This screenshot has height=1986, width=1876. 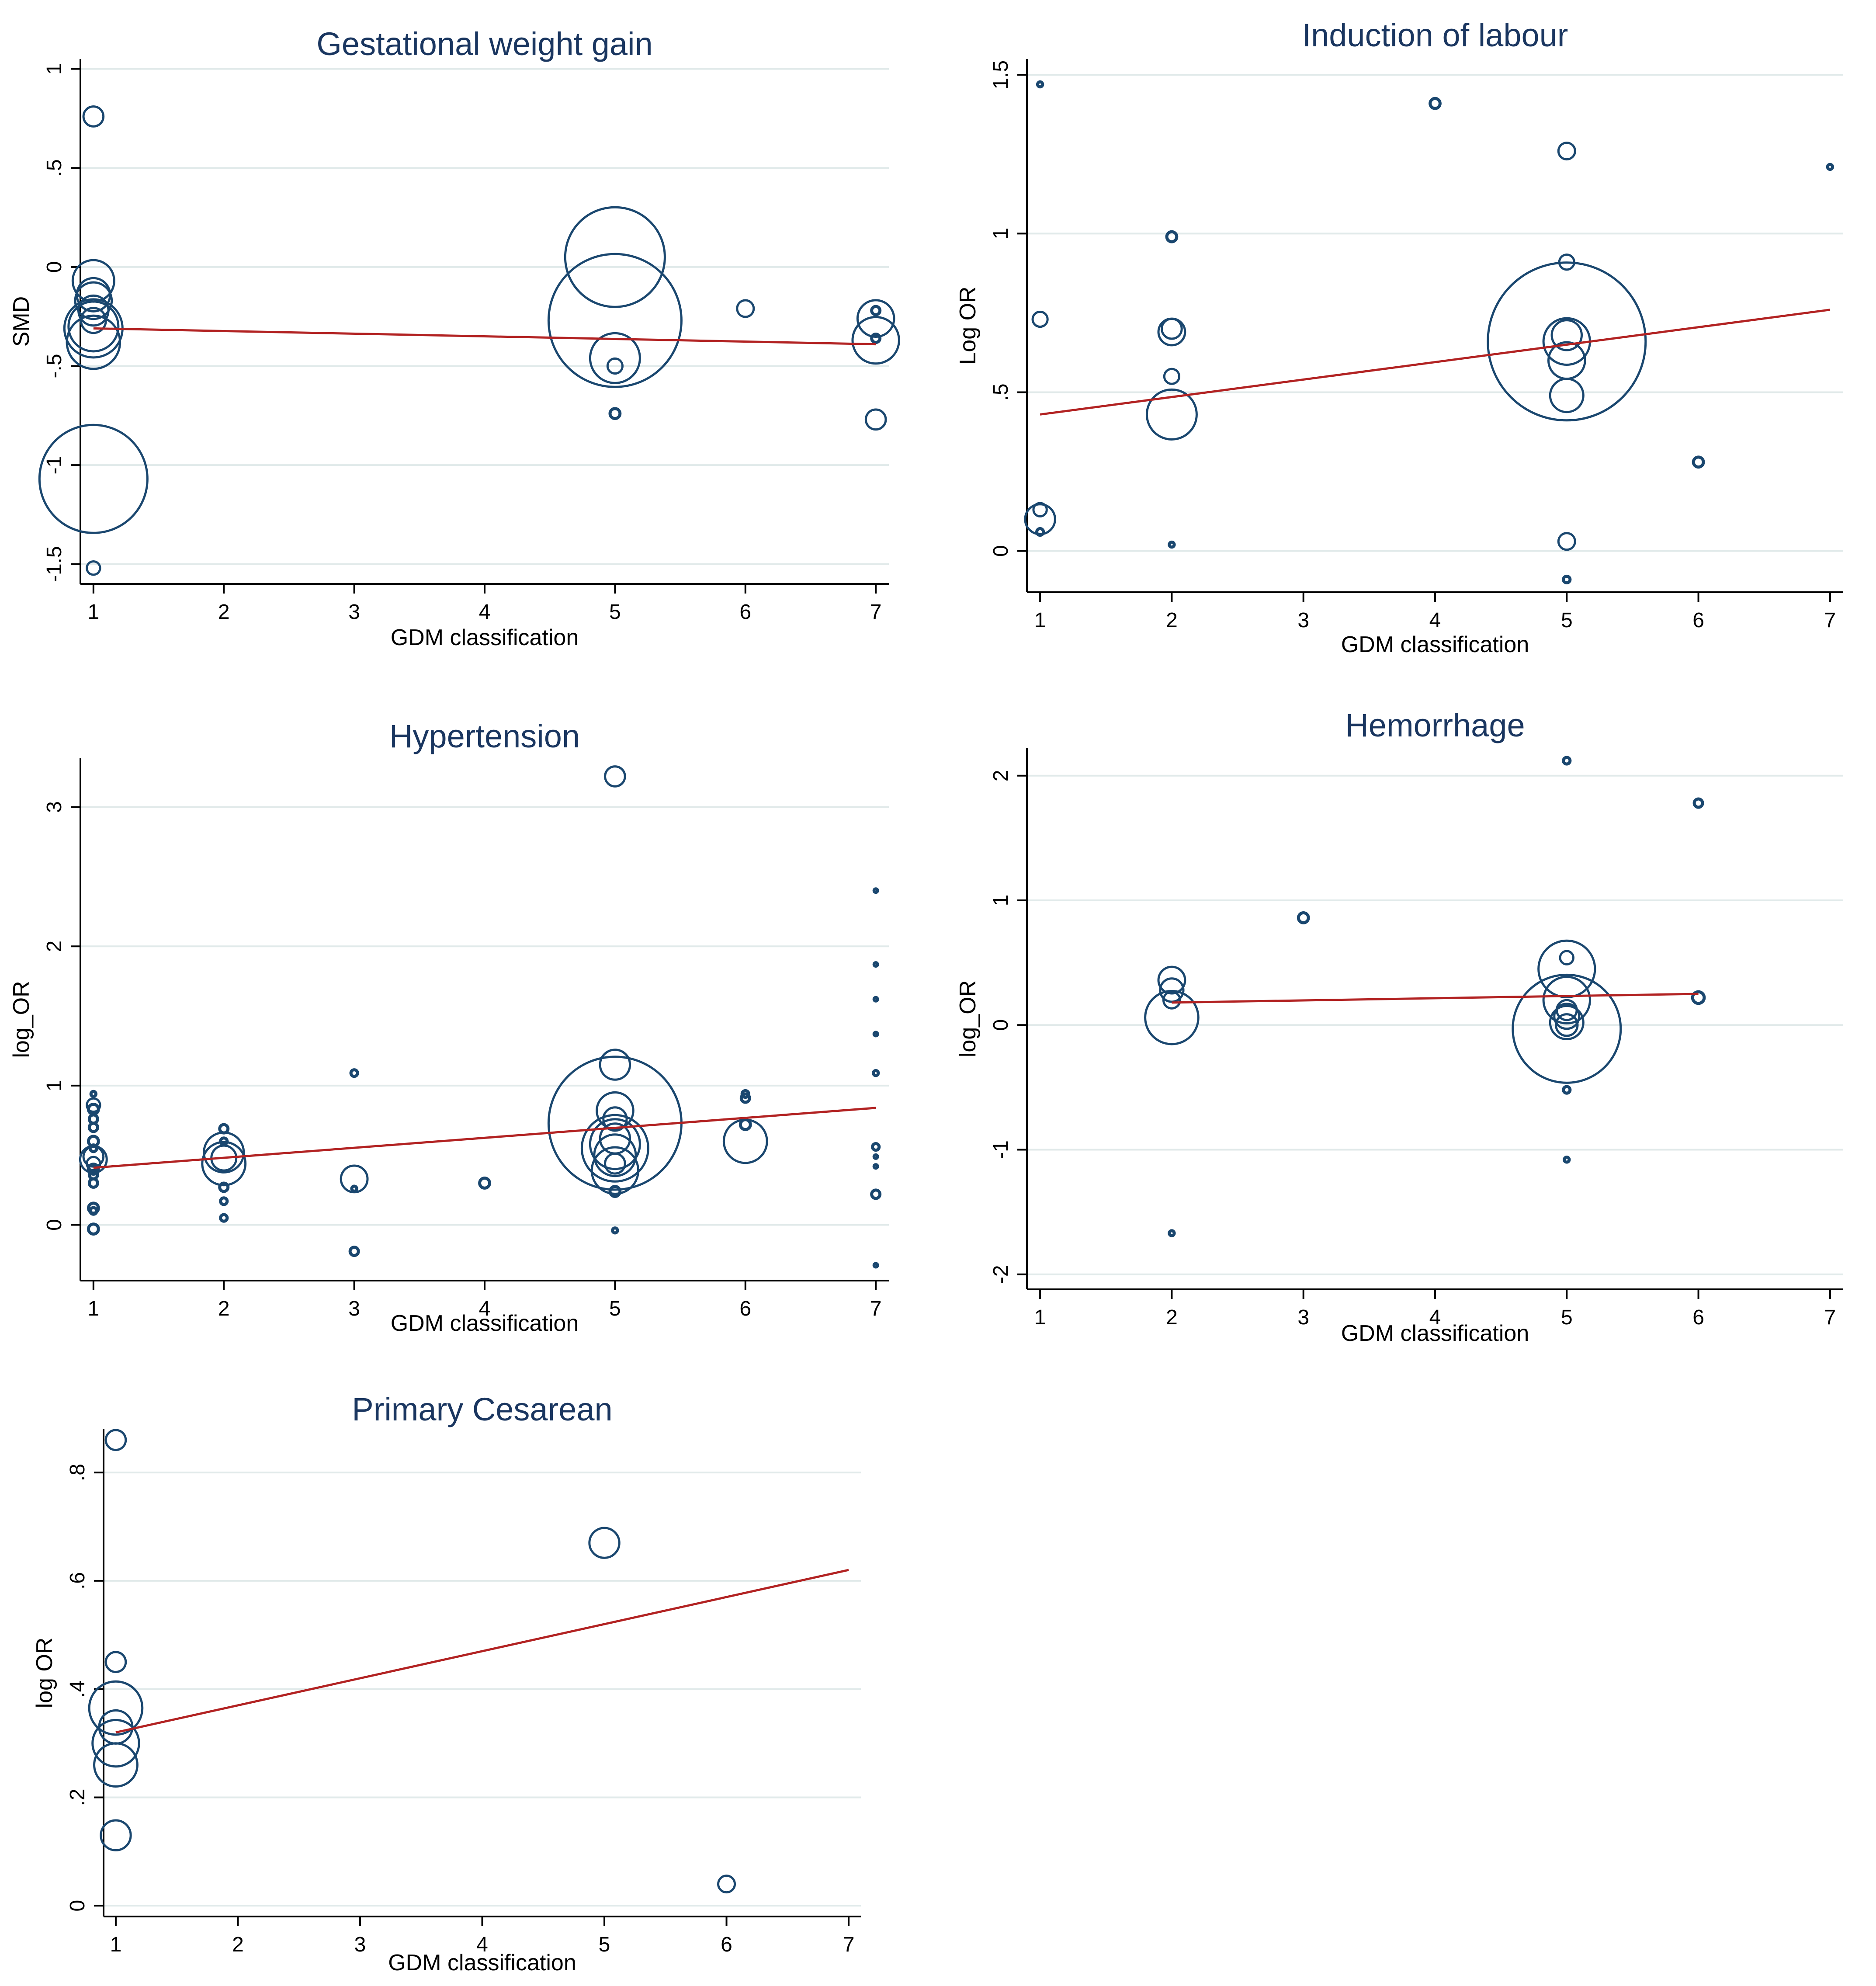 What do you see at coordinates (1001, 1274) in the screenshot?
I see `y-tick-label: -2` at bounding box center [1001, 1274].